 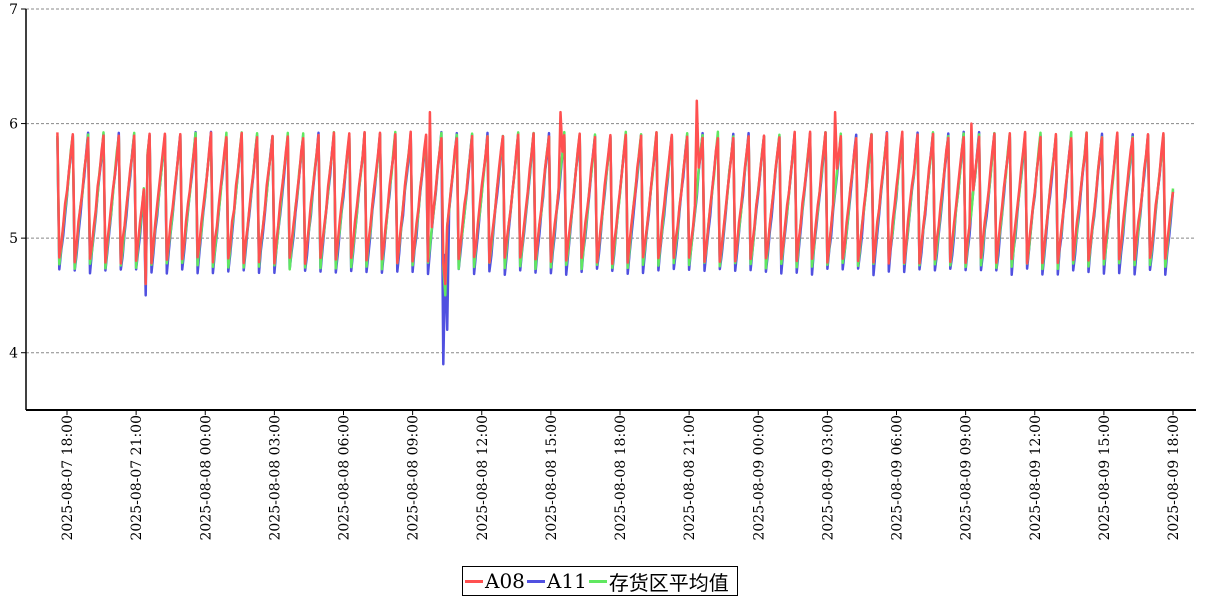 I want to click on y-tick-label-7: 7, so click(x=13, y=10).